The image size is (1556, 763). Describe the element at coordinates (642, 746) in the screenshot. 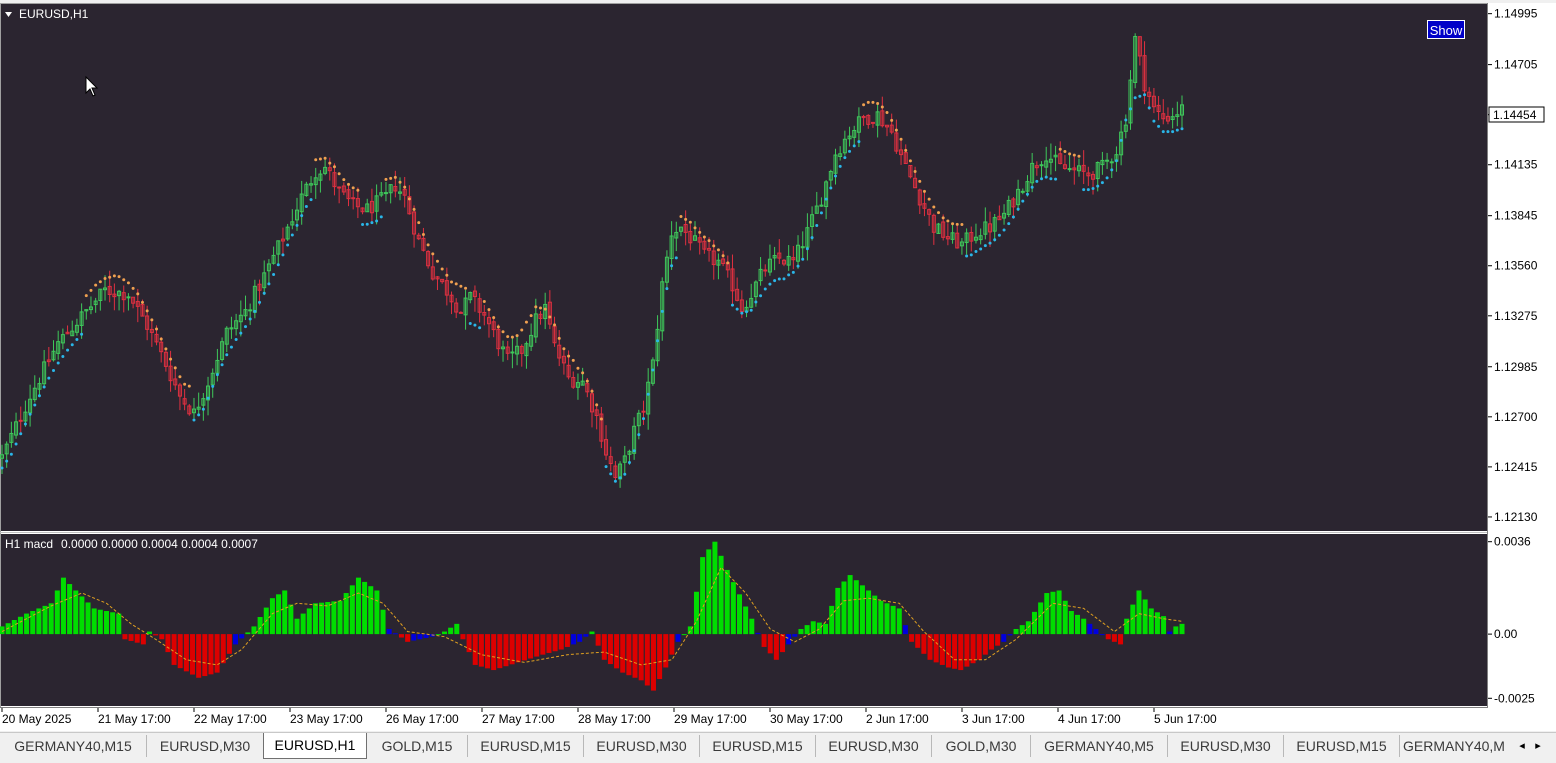

I see `tab-eurusd-m30-2: EURUSD,M30` at that location.